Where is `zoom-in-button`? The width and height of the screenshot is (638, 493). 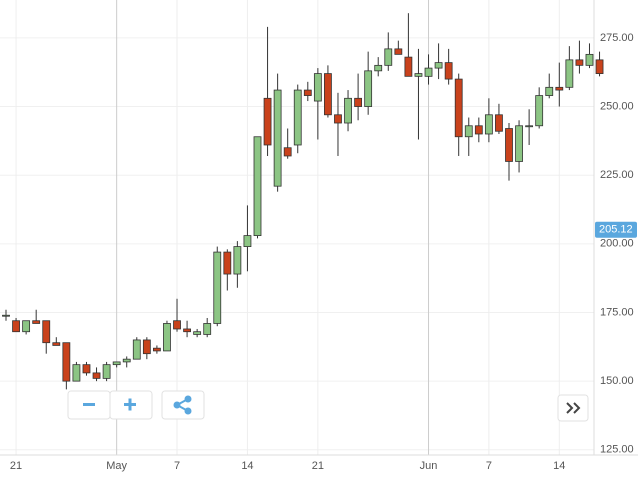
zoom-in-button is located at coordinates (131, 405).